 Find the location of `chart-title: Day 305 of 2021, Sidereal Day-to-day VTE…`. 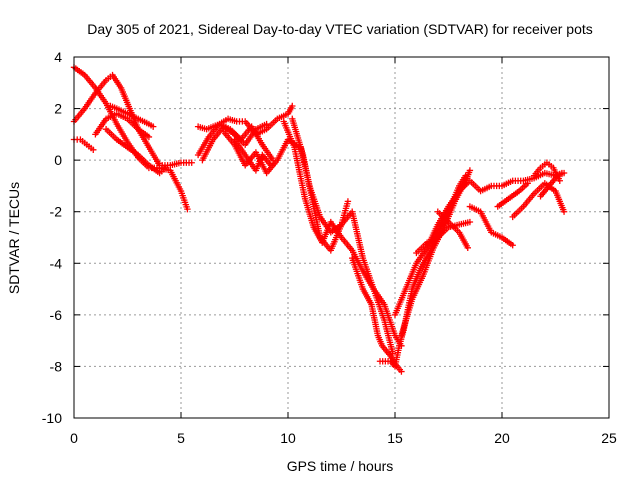

chart-title: Day 305 of 2021, Sidereal Day-to-day VTE… is located at coordinates (340, 29).